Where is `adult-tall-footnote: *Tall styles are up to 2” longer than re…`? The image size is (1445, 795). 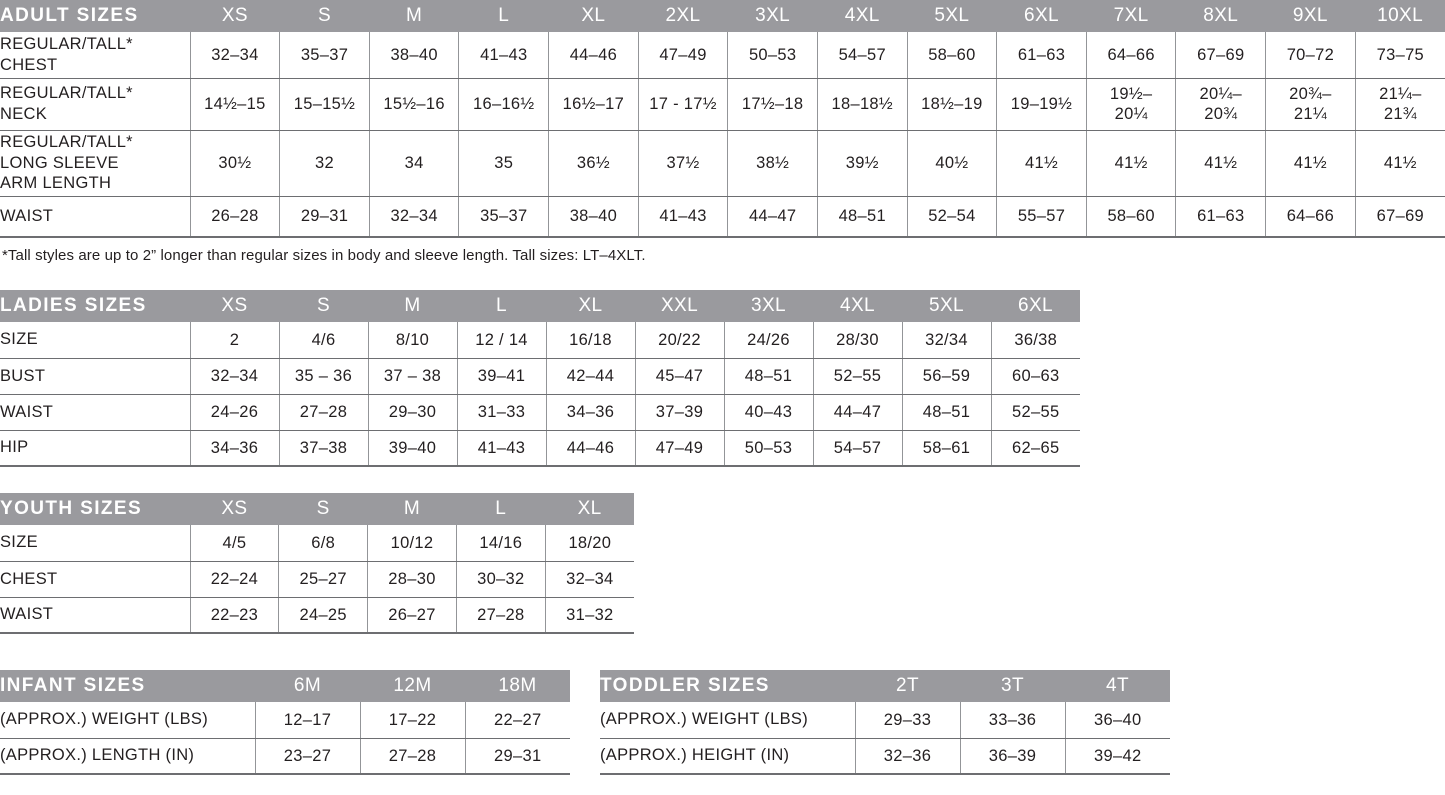 adult-tall-footnote: *Tall styles are up to 2” longer than re… is located at coordinates (324, 255).